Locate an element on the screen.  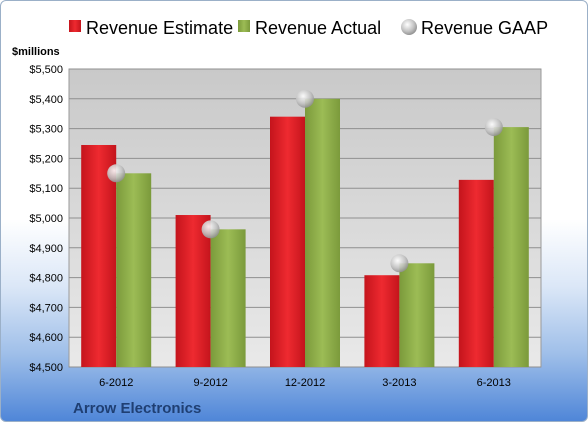
legend-label-gaap: Revenue GAAP is located at coordinates (484, 28).